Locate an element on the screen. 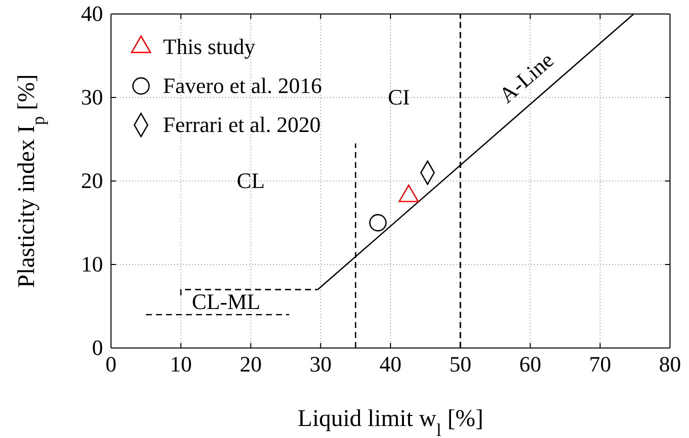 Image resolution: width=689 pixels, height=438 pixels. x-tick-label: 80 is located at coordinates (670, 364).